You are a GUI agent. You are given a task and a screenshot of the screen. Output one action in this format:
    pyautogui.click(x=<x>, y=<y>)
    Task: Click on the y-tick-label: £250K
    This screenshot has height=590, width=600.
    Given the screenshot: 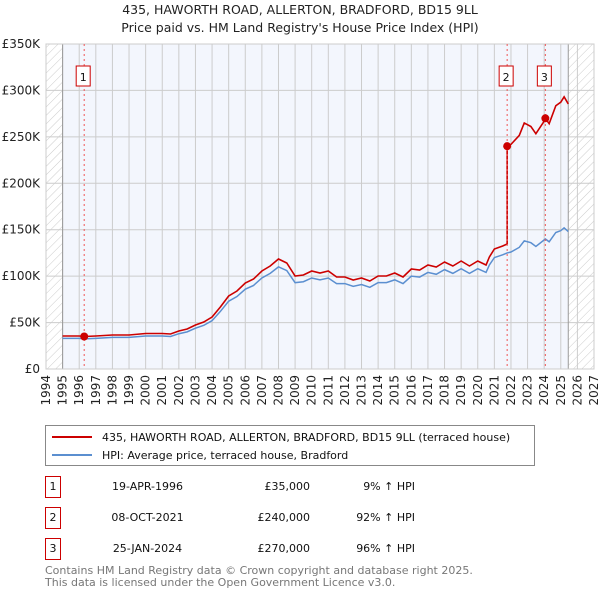 What is the action you would take?
    pyautogui.click(x=22, y=137)
    